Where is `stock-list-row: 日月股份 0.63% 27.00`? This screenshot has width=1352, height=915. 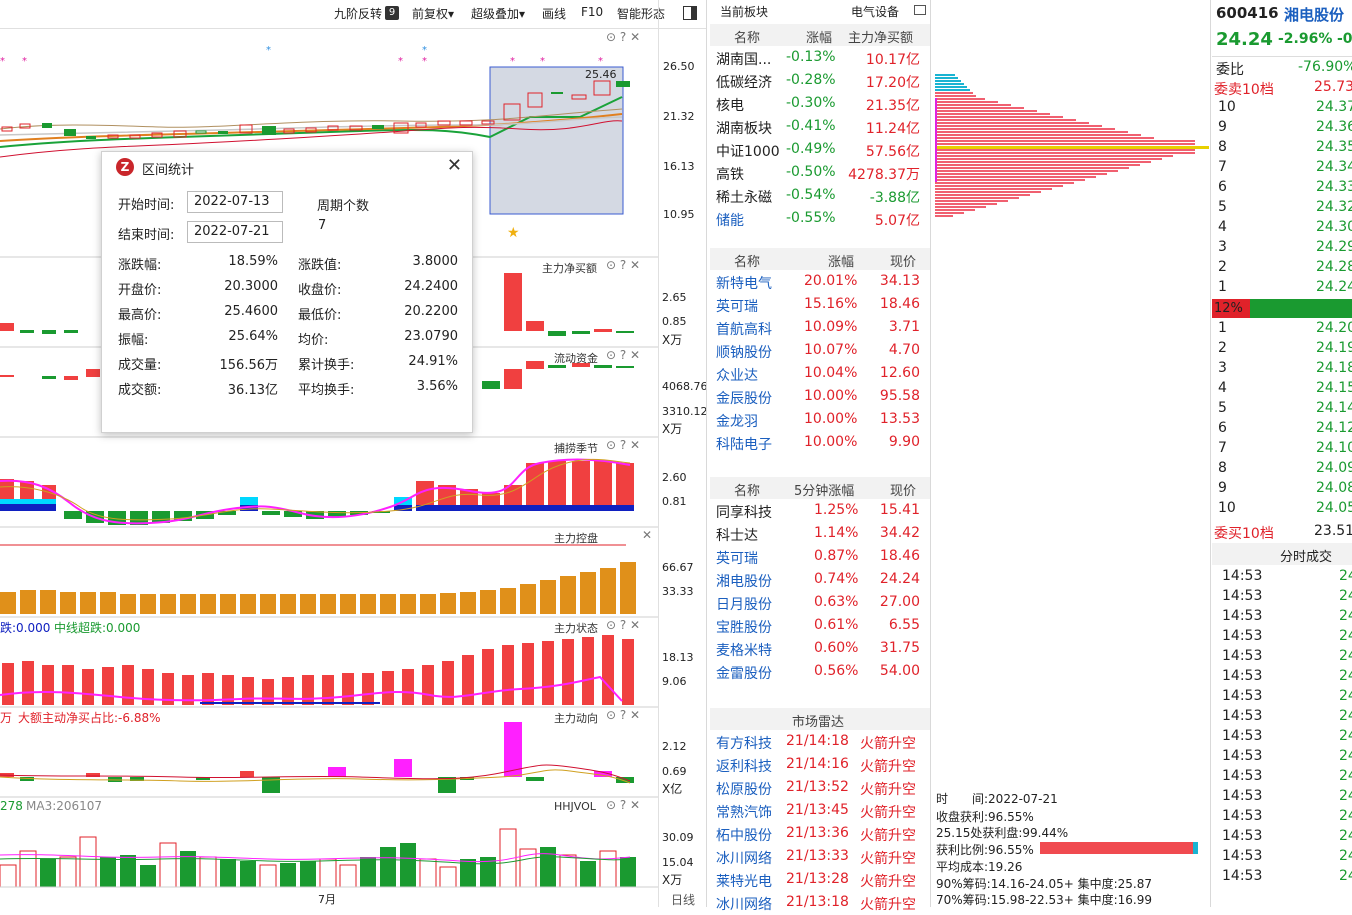 stock-list-row: 日月股份 0.63% 27.00 is located at coordinates (820, 603).